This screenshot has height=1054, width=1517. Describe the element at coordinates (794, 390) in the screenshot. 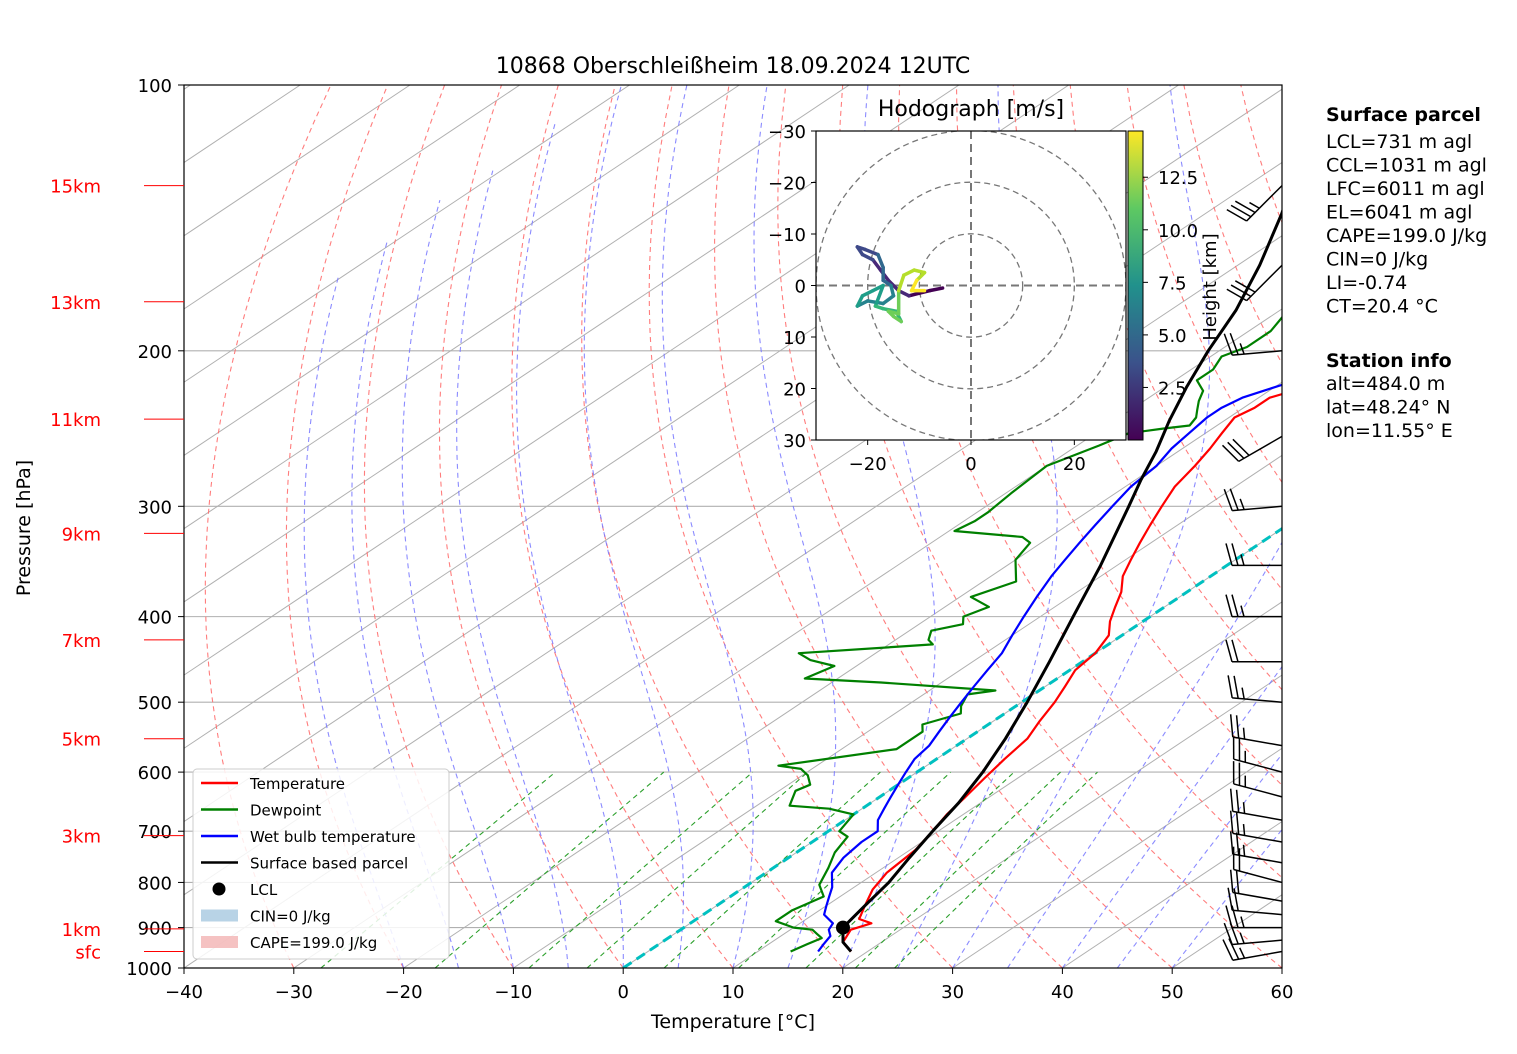

I see `hodograph-y-tick-label: 20` at that location.